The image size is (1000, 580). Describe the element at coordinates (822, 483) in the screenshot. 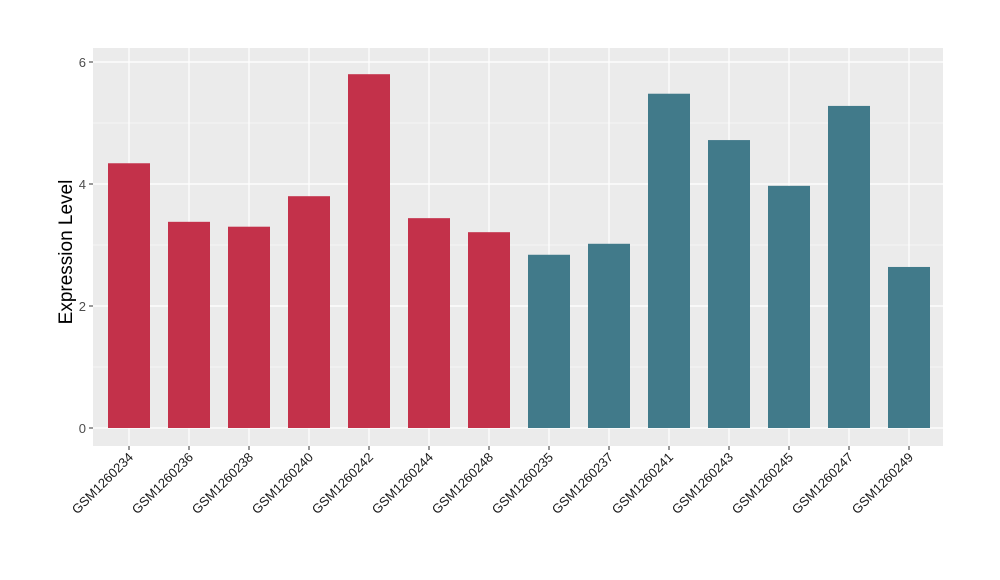

I see `x-tick-label: GSM1260247` at that location.